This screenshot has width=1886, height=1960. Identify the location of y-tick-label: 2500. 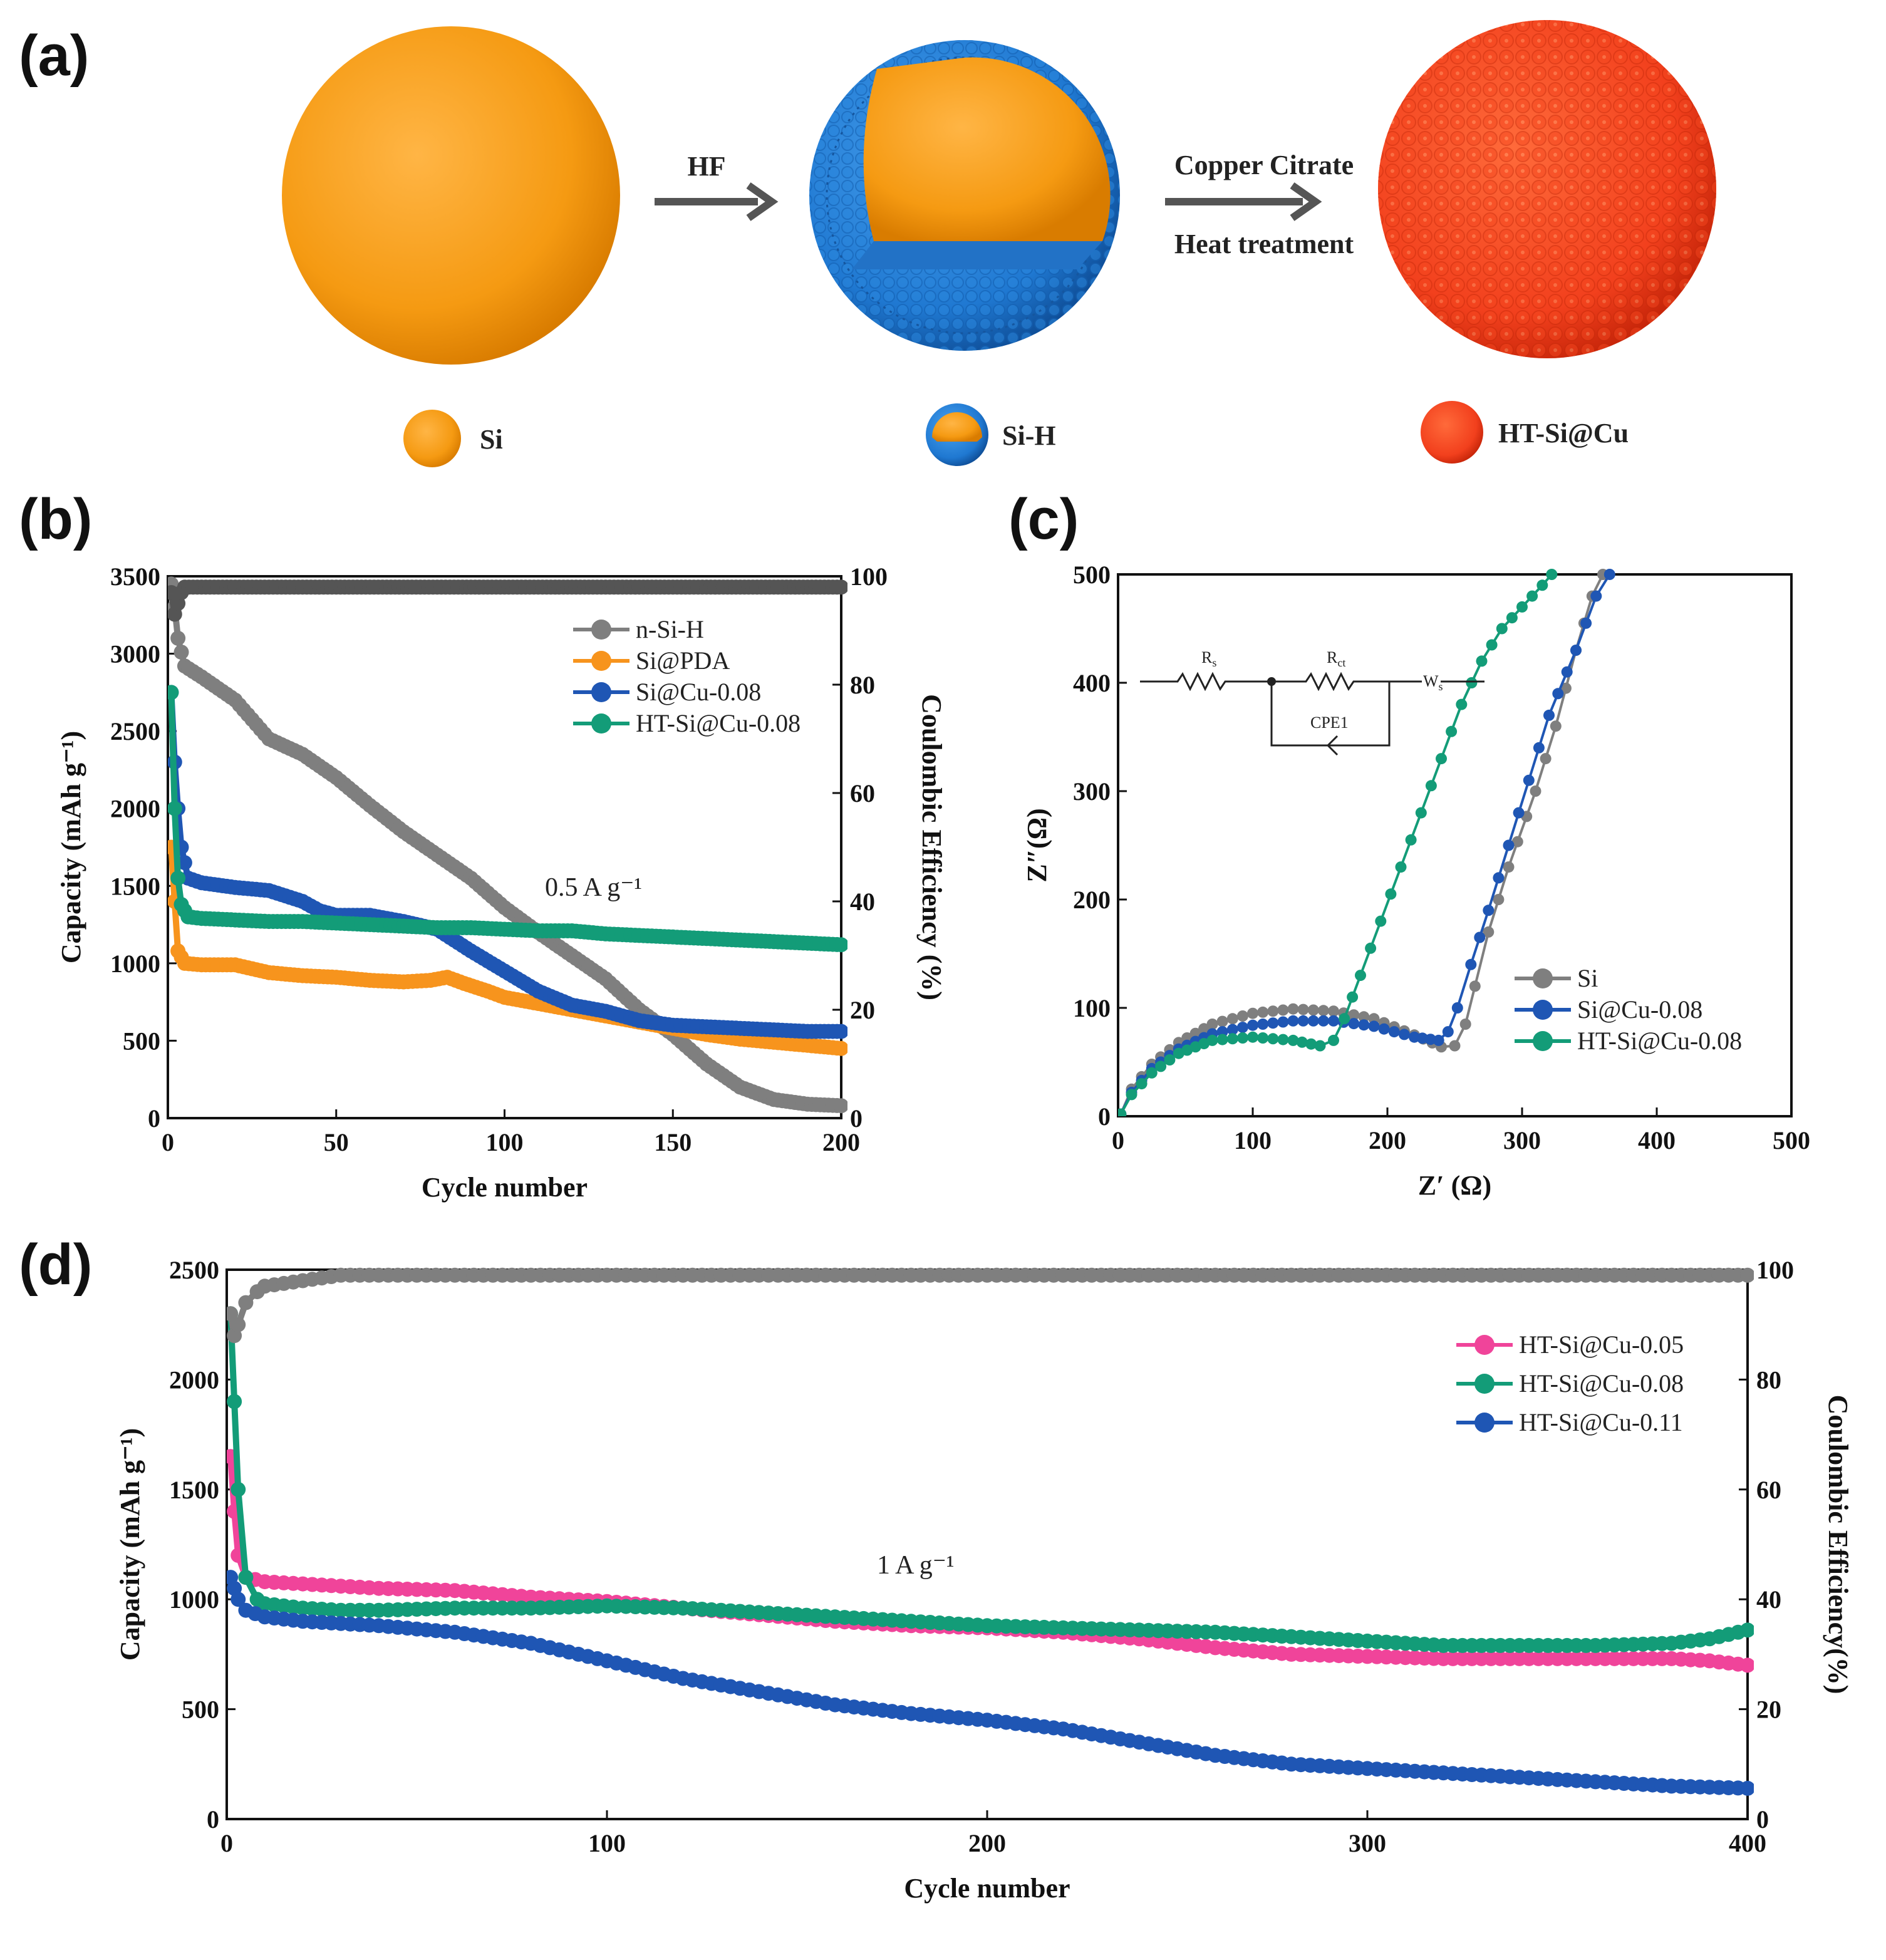
(194, 1270).